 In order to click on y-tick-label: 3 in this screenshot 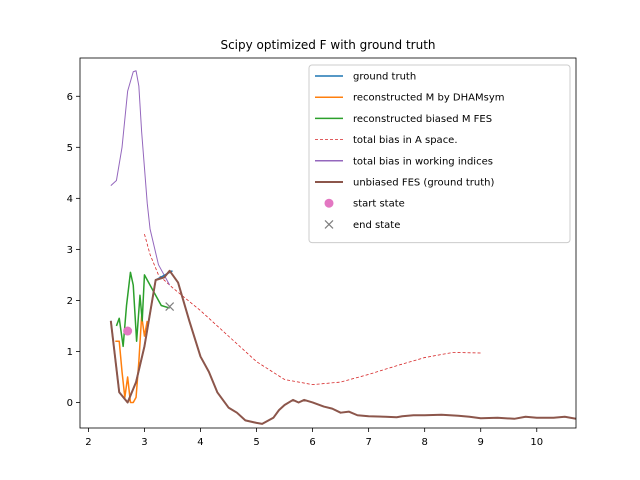, I will do `click(70, 250)`.